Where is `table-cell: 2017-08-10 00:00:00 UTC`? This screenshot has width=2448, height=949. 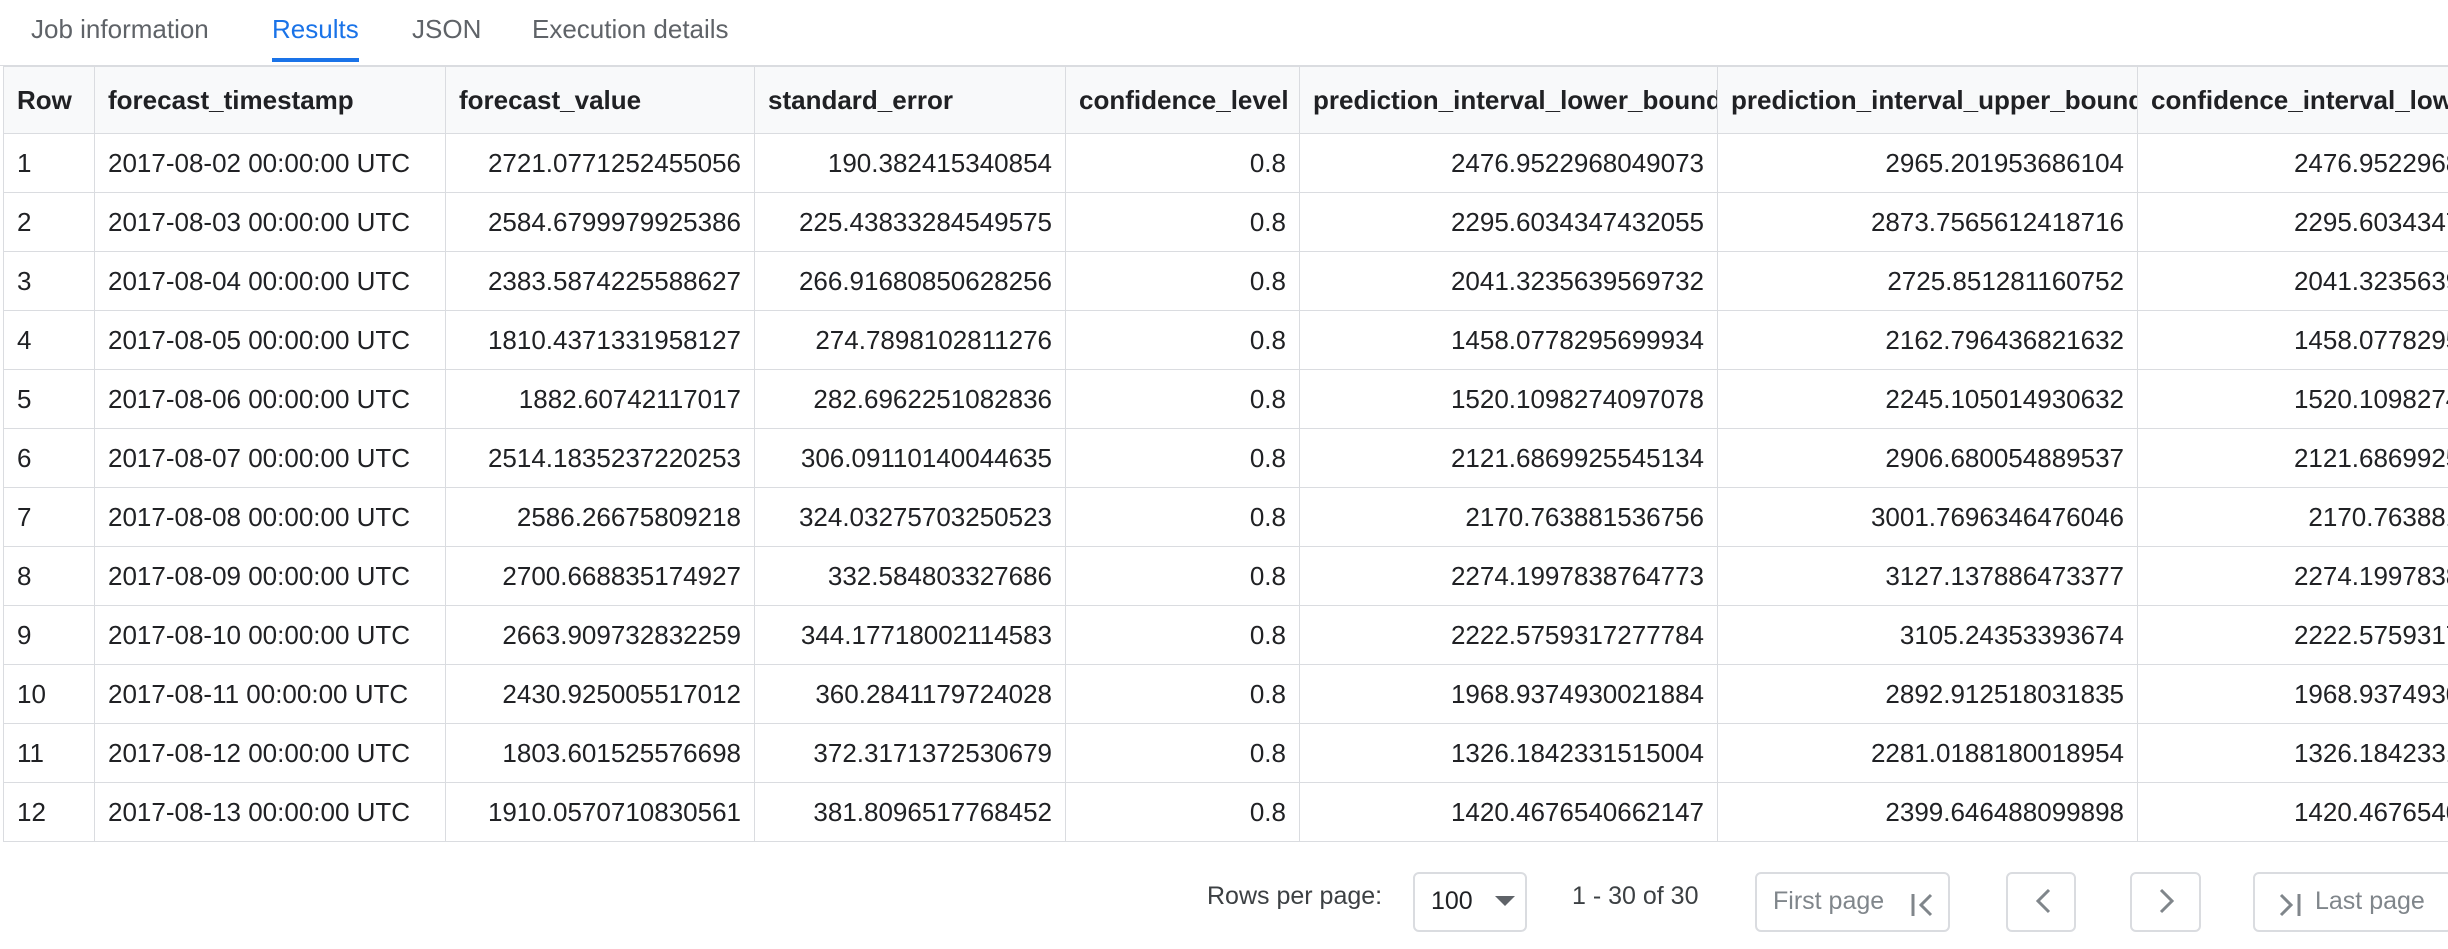 table-cell: 2017-08-10 00:00:00 UTC is located at coordinates (270, 635).